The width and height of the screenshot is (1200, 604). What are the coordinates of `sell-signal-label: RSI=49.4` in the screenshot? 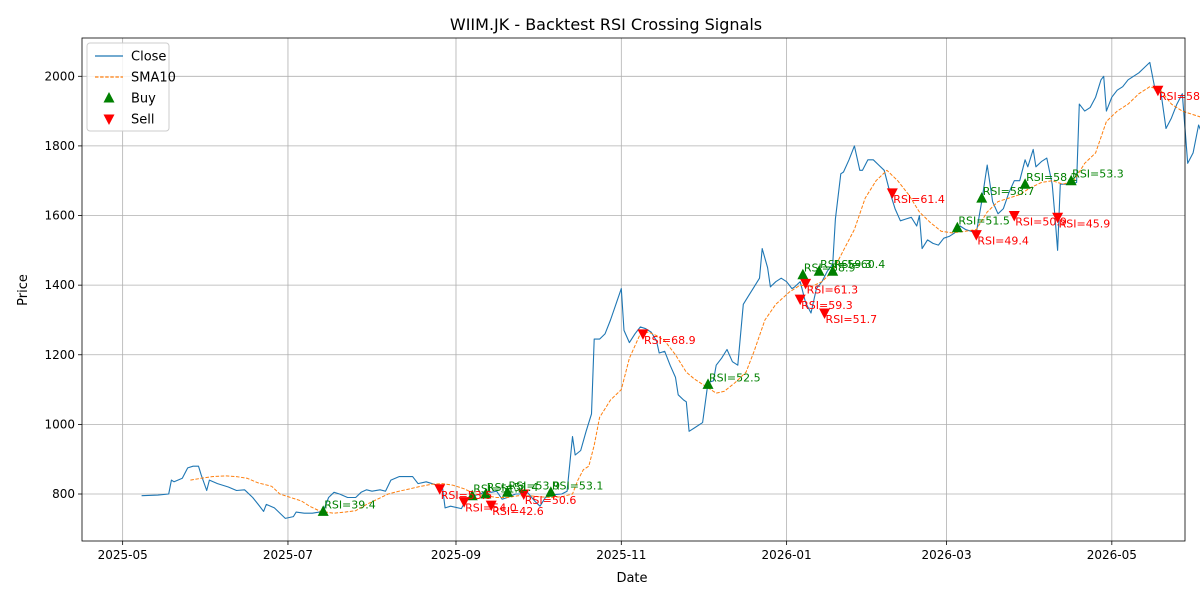 It's located at (1003, 241).